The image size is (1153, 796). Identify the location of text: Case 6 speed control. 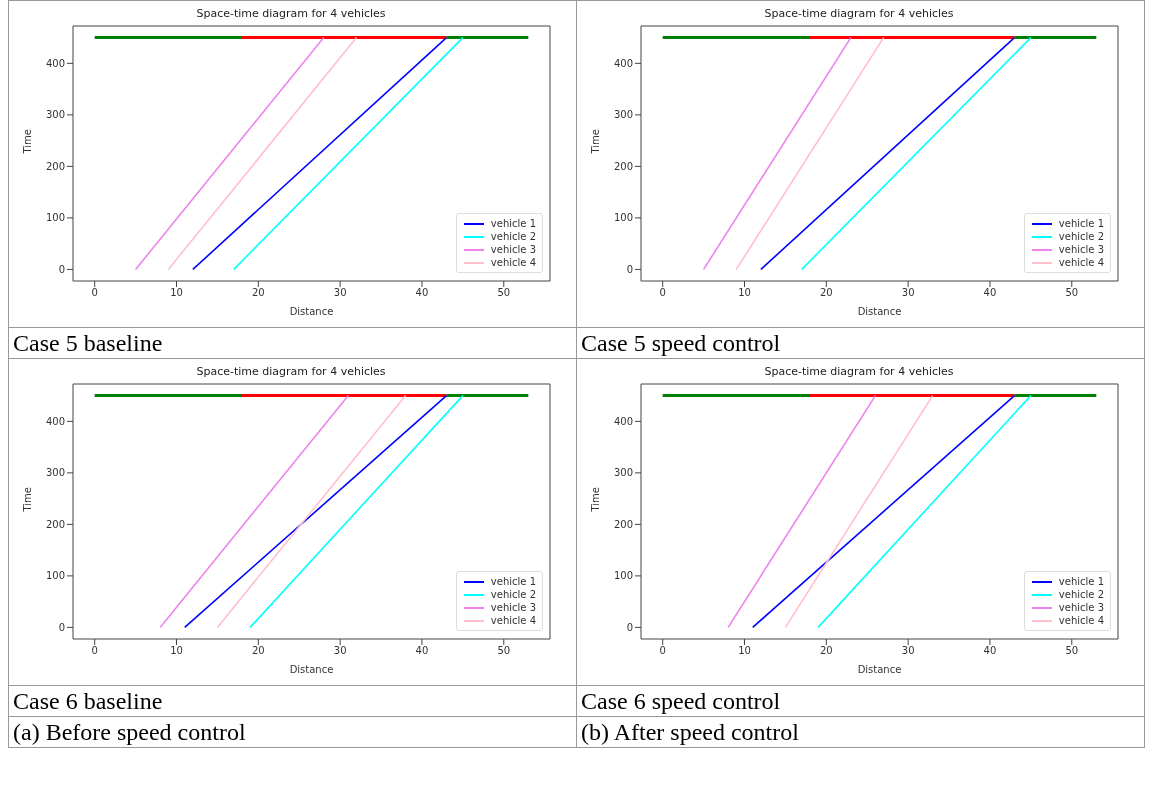
(860, 701).